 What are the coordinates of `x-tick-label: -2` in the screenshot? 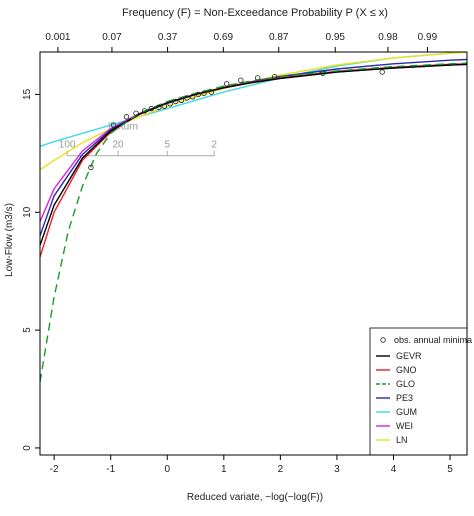 It's located at (54, 469).